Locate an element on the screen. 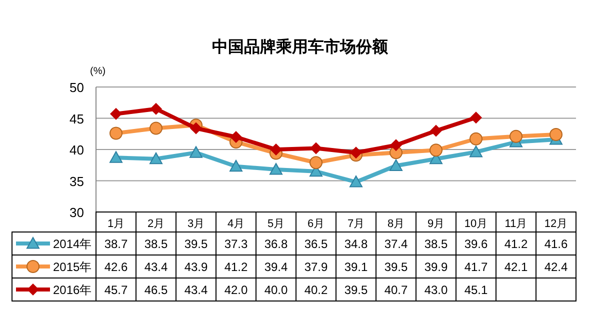 The width and height of the screenshot is (600, 322). data-label: 43.9 is located at coordinates (196, 267).